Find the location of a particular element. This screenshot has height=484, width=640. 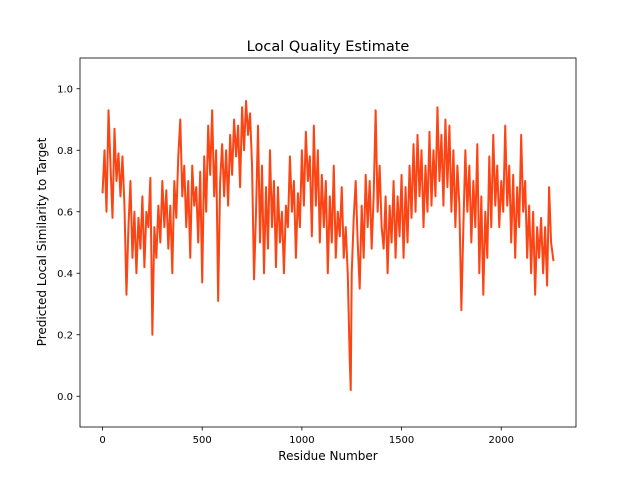

x-tick-label: 2000 is located at coordinates (501, 440).